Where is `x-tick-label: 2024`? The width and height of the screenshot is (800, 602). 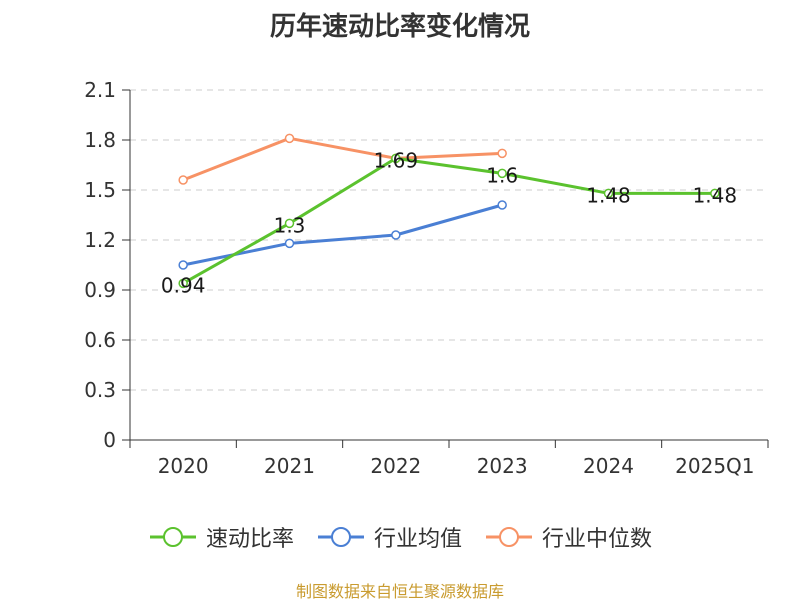
x-tick-label: 2024 is located at coordinates (608, 466).